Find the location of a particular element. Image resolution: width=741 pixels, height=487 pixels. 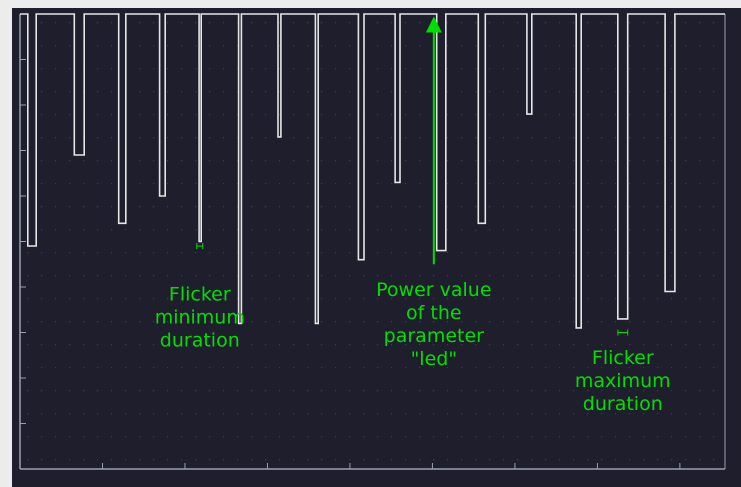

annotation-line: Power value is located at coordinates (433, 290).